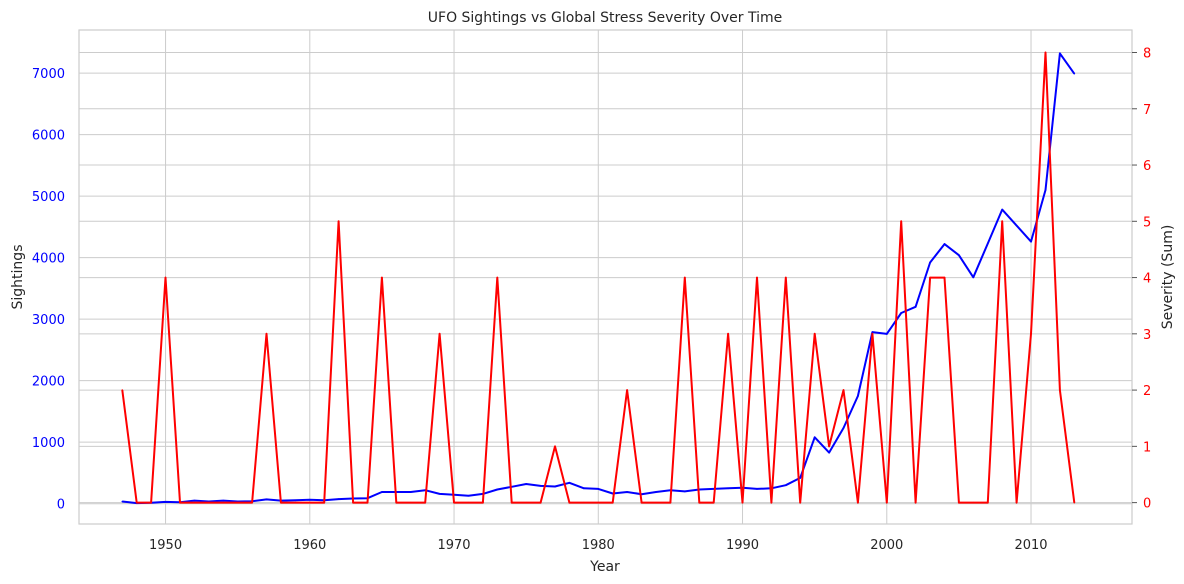 The height and width of the screenshot is (584, 1184). I want to click on y-axis-label-right: Severity (Sum), so click(1168, 277).